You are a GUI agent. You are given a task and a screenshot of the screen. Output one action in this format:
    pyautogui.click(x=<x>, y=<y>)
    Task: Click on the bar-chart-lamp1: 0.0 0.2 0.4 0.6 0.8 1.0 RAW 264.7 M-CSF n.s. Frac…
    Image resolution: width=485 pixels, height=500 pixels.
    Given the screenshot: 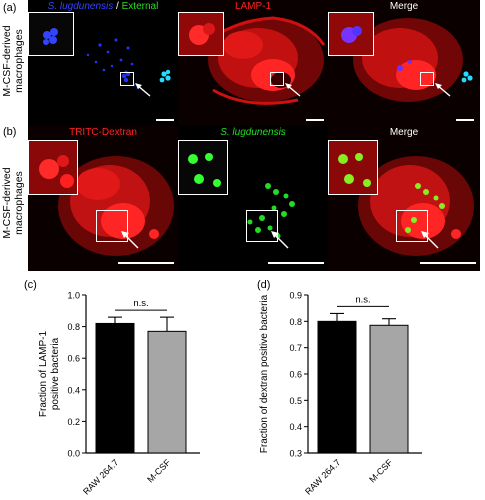 What is the action you would take?
    pyautogui.click(x=119, y=394)
    